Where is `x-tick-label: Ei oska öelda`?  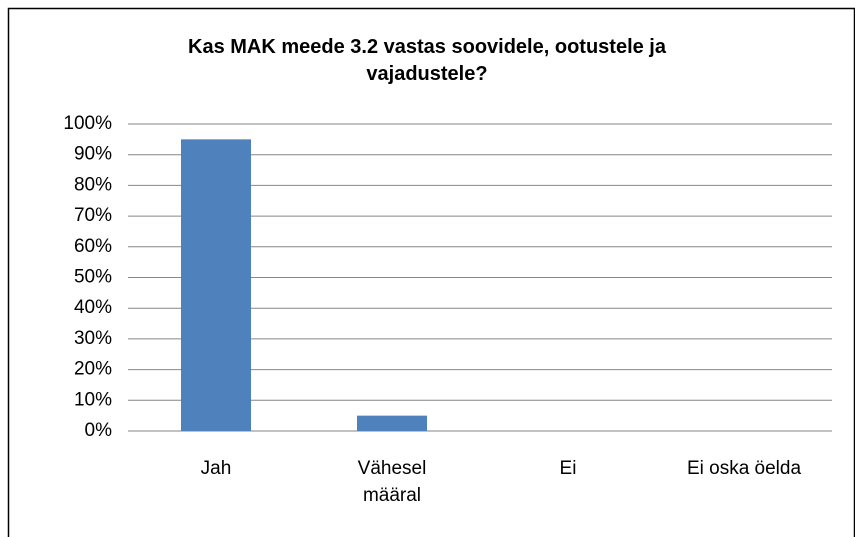 x-tick-label: Ei oska öelda is located at coordinates (744, 468).